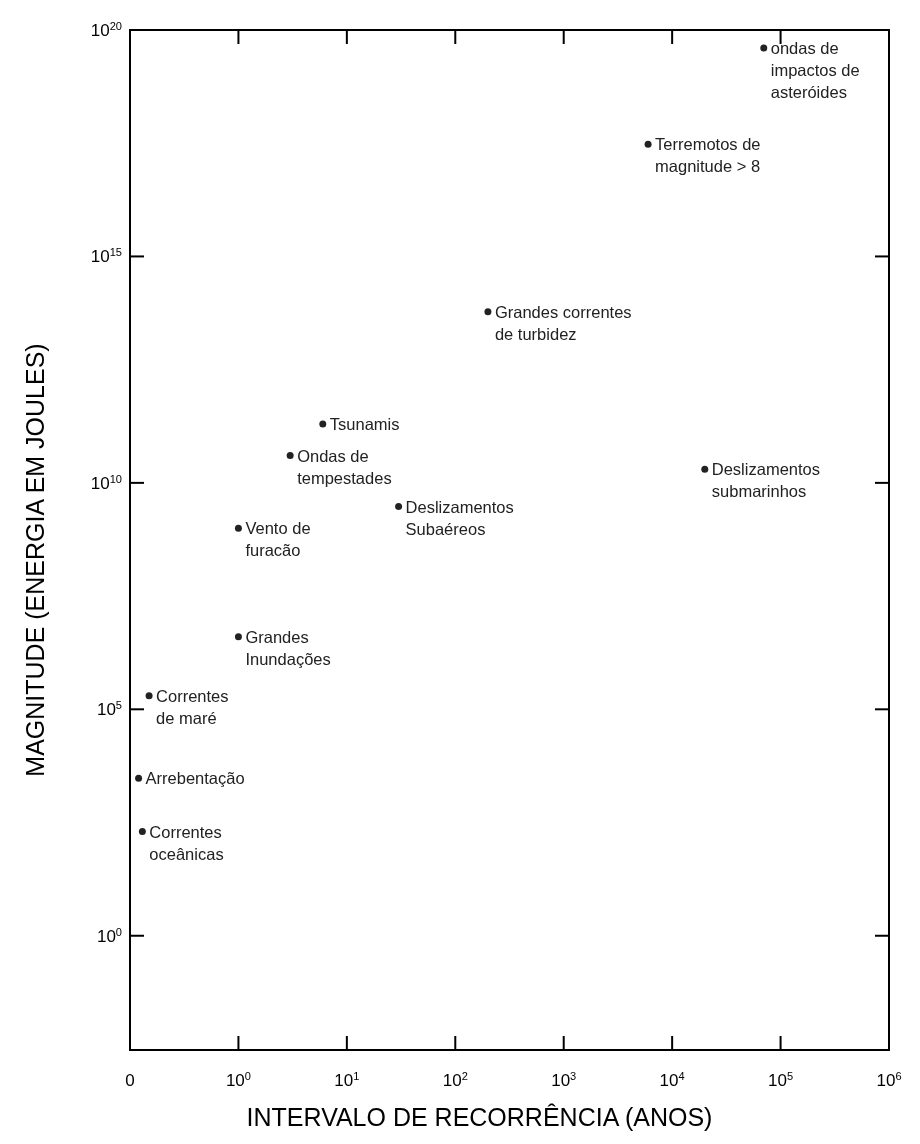 The image size is (920, 1144). I want to click on series-label: Terremotos de magnitude > 8, so click(708, 155).